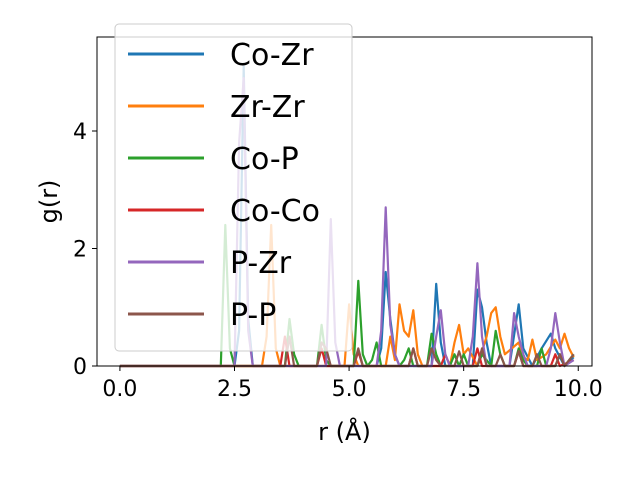 The height and width of the screenshot is (480, 640). What do you see at coordinates (463, 389) in the screenshot?
I see `x-tick-label: 7.5` at bounding box center [463, 389].